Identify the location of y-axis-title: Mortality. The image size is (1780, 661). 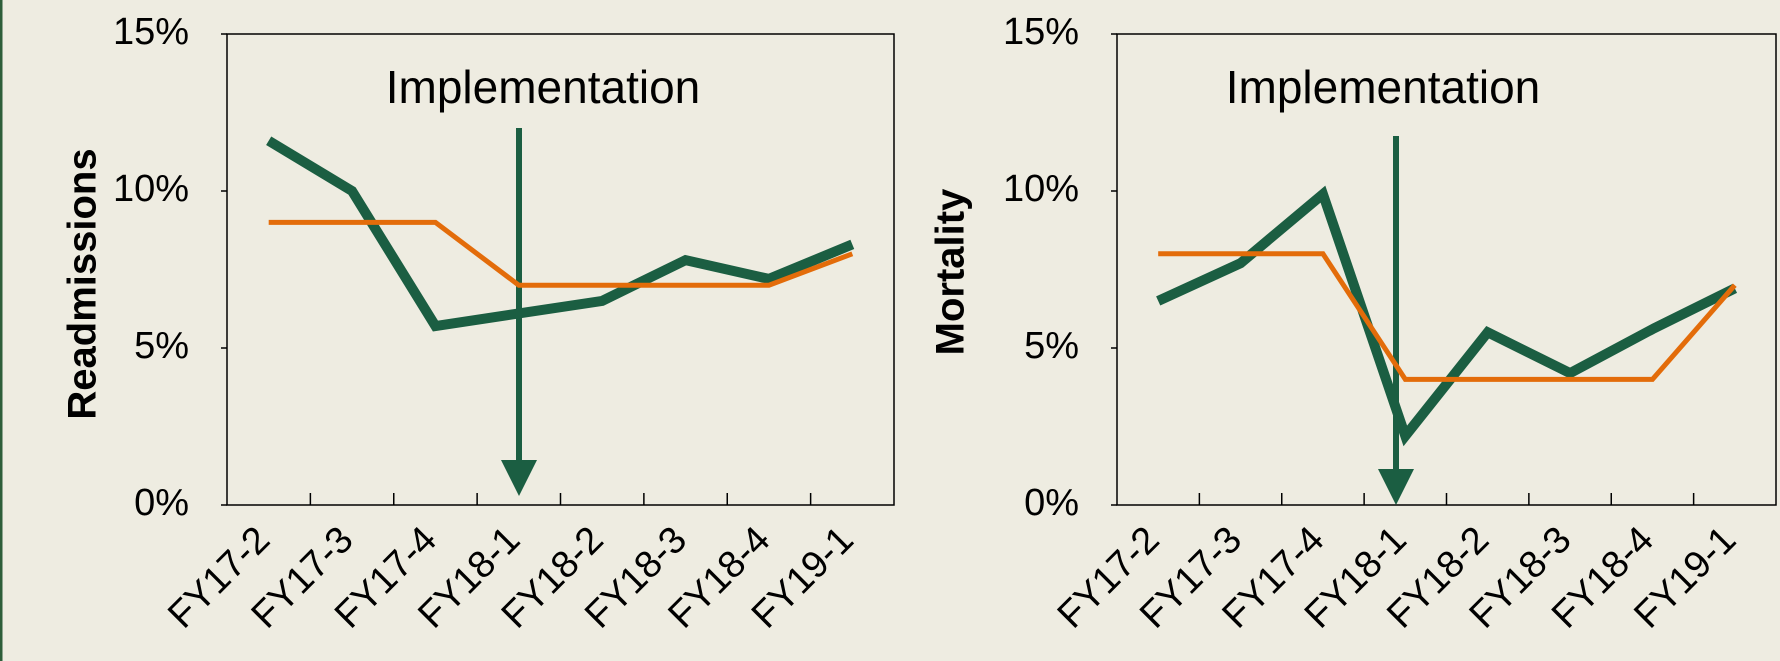
(951, 271).